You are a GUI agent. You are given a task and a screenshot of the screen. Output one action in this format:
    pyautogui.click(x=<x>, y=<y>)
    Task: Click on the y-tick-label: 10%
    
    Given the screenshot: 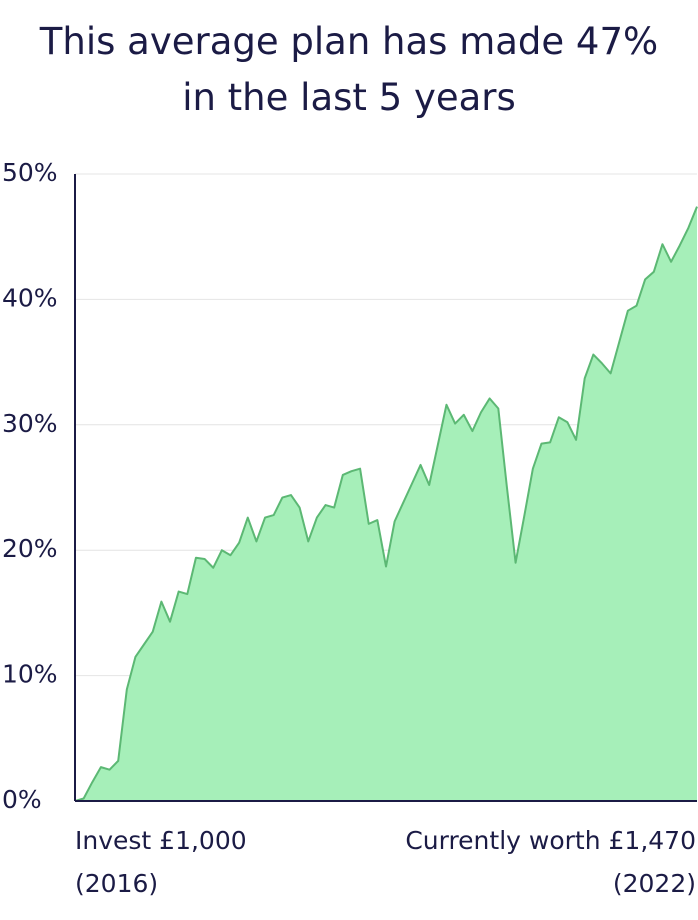 What is the action you would take?
    pyautogui.click(x=30, y=674)
    